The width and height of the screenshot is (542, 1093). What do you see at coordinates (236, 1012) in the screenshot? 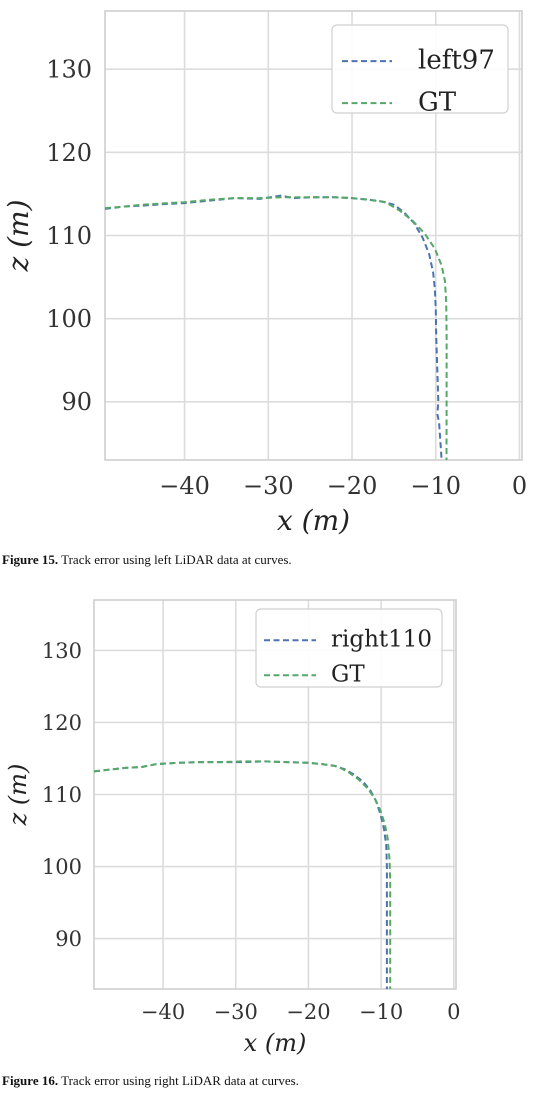
I see `fig16-x-tick-label: −30` at bounding box center [236, 1012].